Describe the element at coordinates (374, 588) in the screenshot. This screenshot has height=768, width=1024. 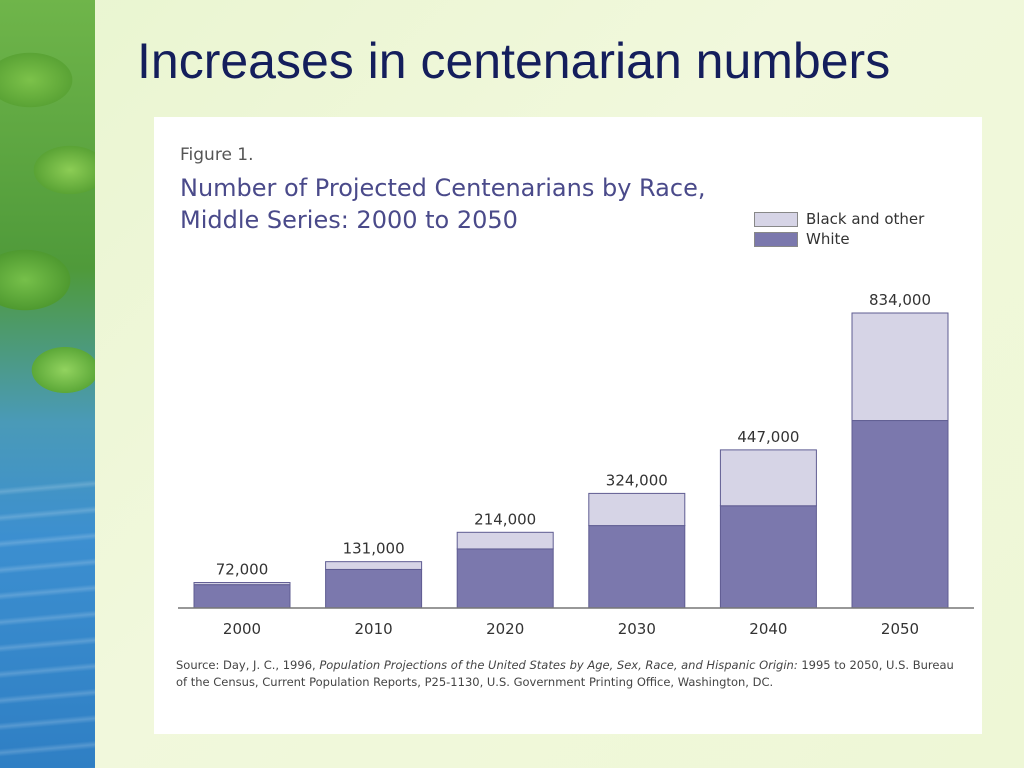
I see `bar-white-2010` at that location.